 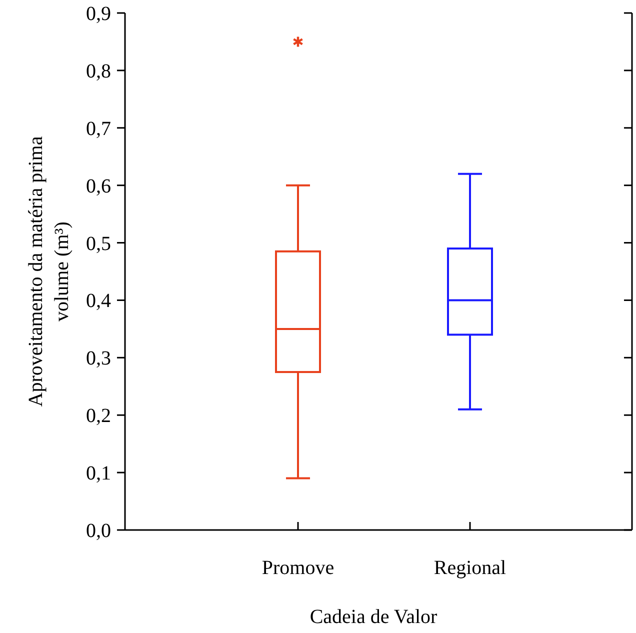 I want to click on y-axis-title: Aproveitamento da matéria prima volume (m³), so click(x=49, y=271).